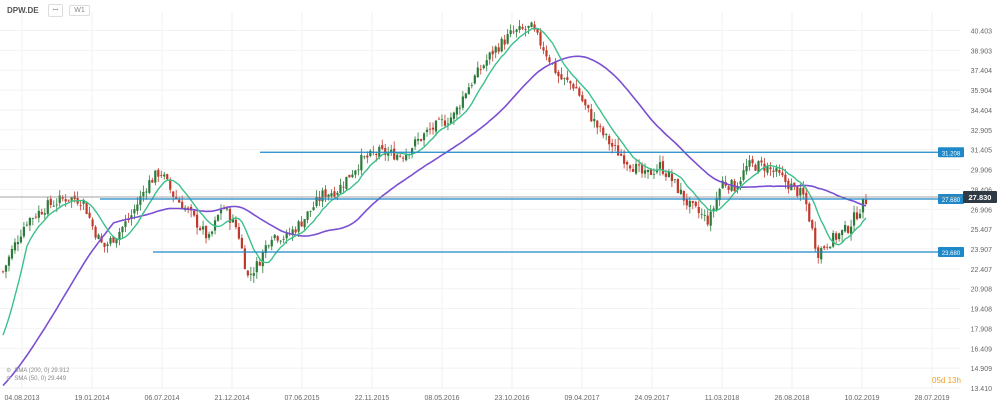 The width and height of the screenshot is (1000, 405). Describe the element at coordinates (861, 398) in the screenshot. I see `x-tick-label: 10.02.2019` at that location.